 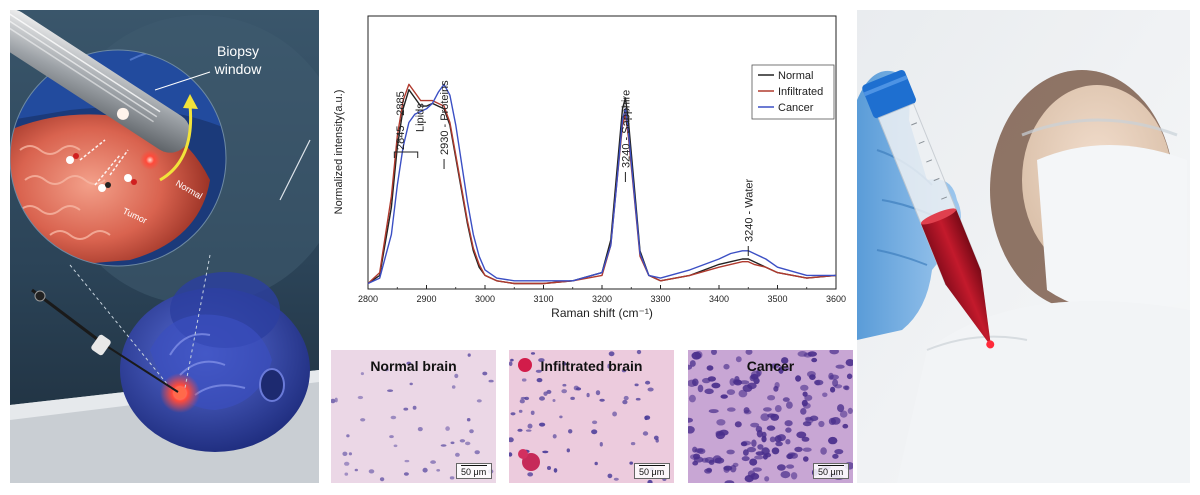 I want to click on annotation-label: 2845 - 2885, so click(x=401, y=120).